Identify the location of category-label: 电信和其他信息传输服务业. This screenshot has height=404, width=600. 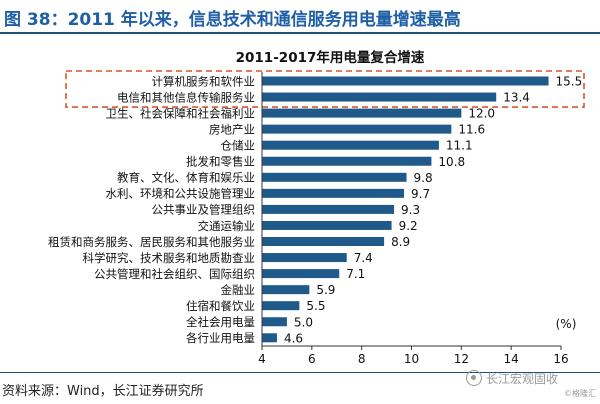
(186, 97).